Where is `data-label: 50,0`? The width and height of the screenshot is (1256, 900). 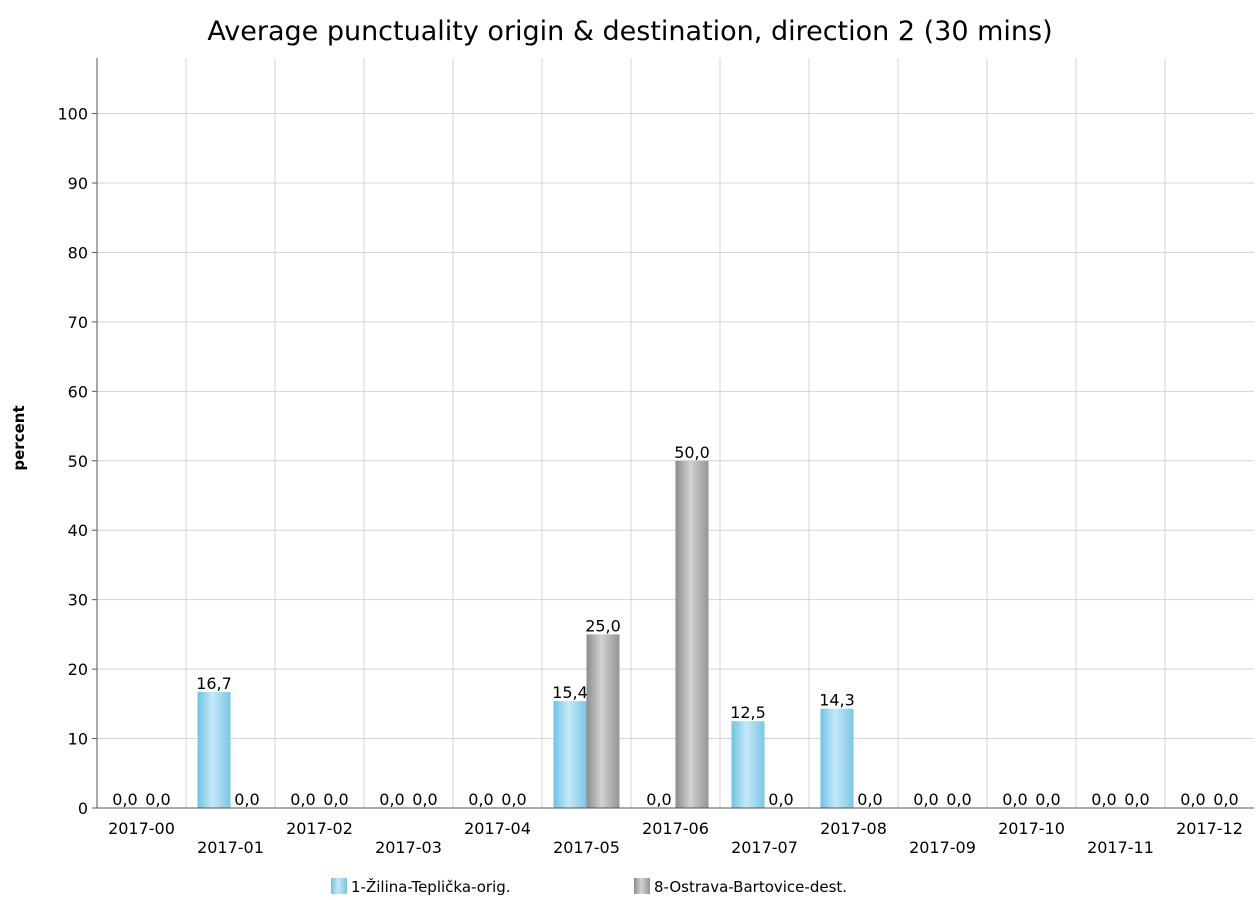
data-label: 50,0 is located at coordinates (692, 452).